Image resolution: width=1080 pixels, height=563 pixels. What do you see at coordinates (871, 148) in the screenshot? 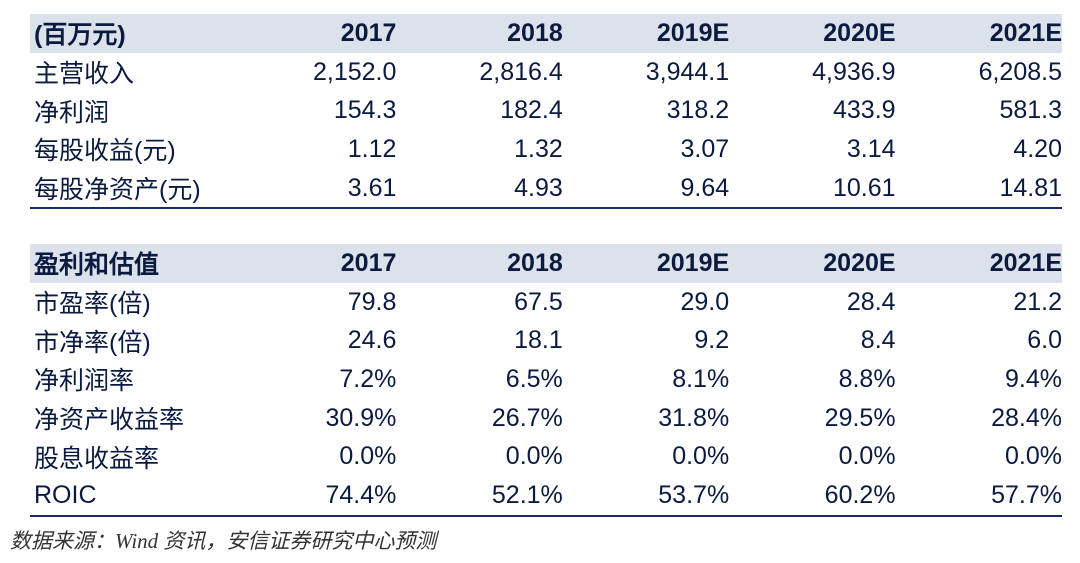
I see `cell-value: 3.14` at bounding box center [871, 148].